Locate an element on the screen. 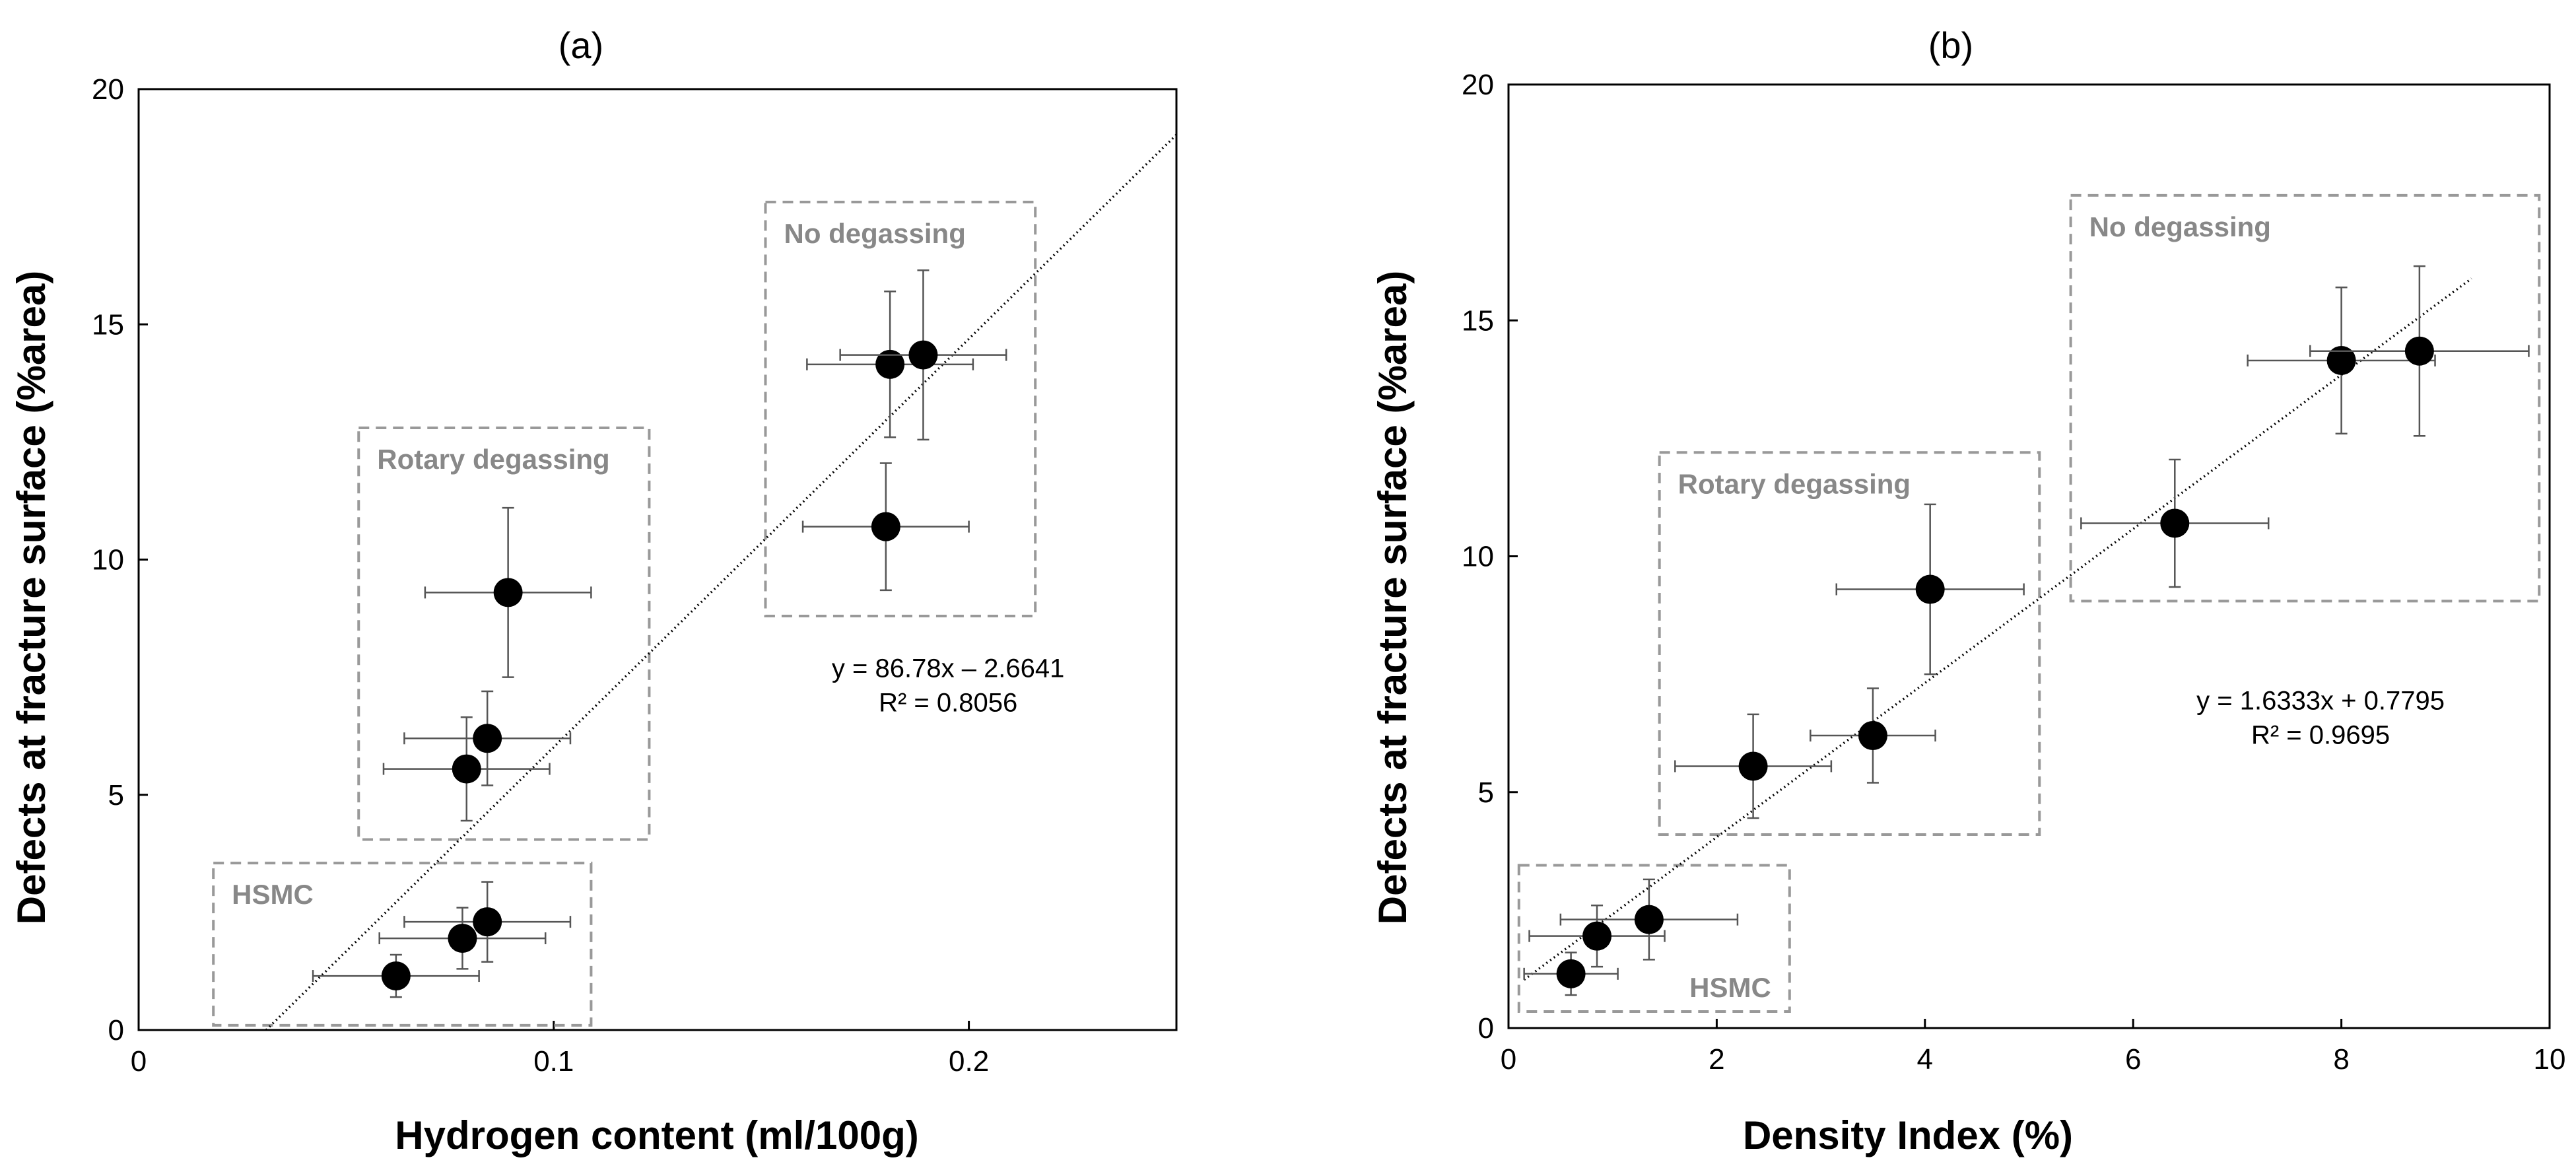 The width and height of the screenshot is (2576, 1170). panel-a-r-squared: R² = 0.8056 is located at coordinates (948, 703).